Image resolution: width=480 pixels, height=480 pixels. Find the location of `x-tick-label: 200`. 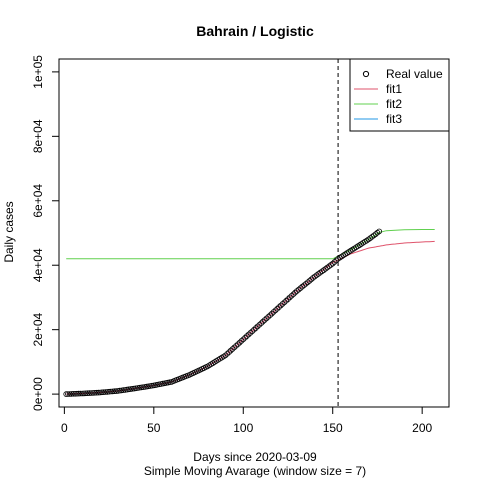

x-tick-label: 200 is located at coordinates (422, 428).